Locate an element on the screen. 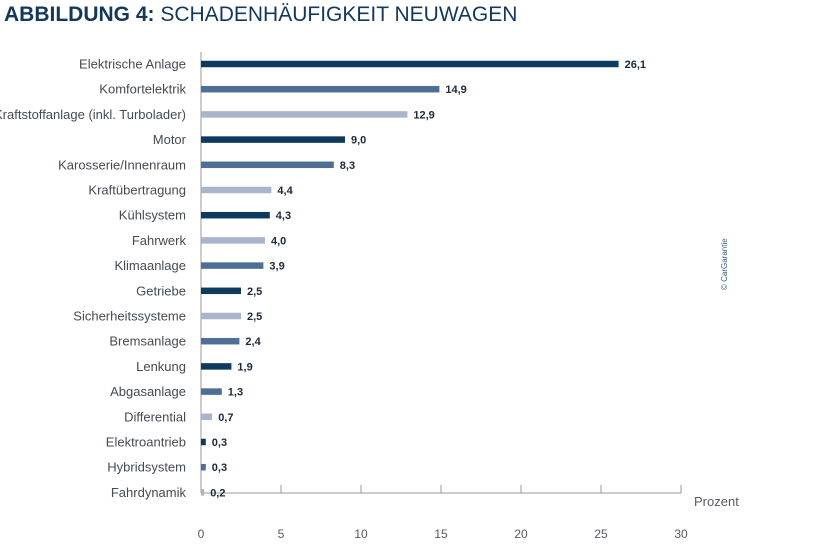 Image resolution: width=816 pixels, height=544 pixels. category-label: Lenkung is located at coordinates (161, 366).